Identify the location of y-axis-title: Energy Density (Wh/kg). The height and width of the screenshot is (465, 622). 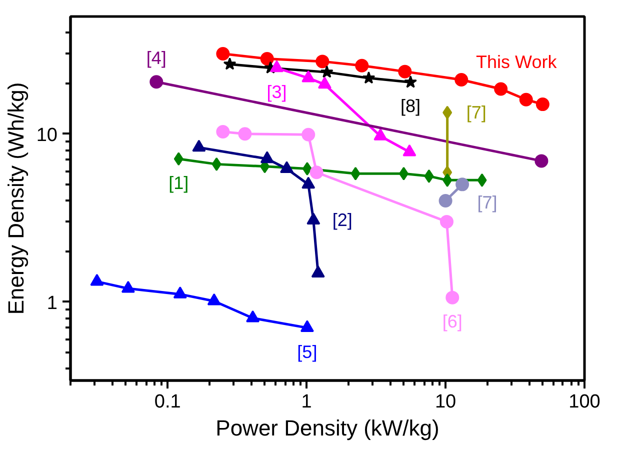
(15, 198).